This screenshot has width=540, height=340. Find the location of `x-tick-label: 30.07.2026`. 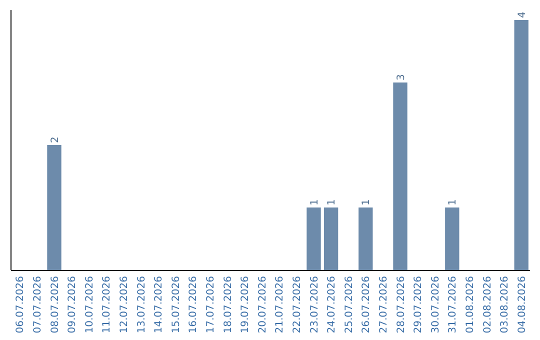

x-tick-label: 30.07.2026 is located at coordinates (436, 305).